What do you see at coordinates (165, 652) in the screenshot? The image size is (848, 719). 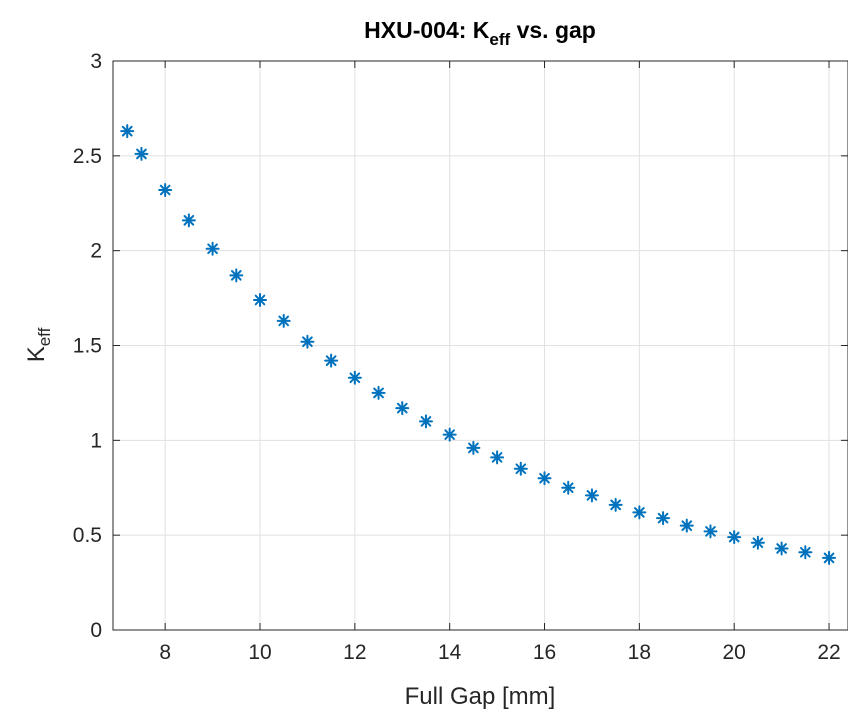 I see `x-tick-label: 8` at bounding box center [165, 652].